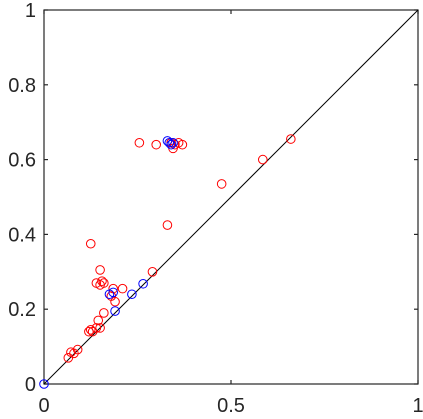 The width and height of the screenshot is (423, 419). What do you see at coordinates (43, 406) in the screenshot?
I see `x-tick-label: 0` at bounding box center [43, 406].